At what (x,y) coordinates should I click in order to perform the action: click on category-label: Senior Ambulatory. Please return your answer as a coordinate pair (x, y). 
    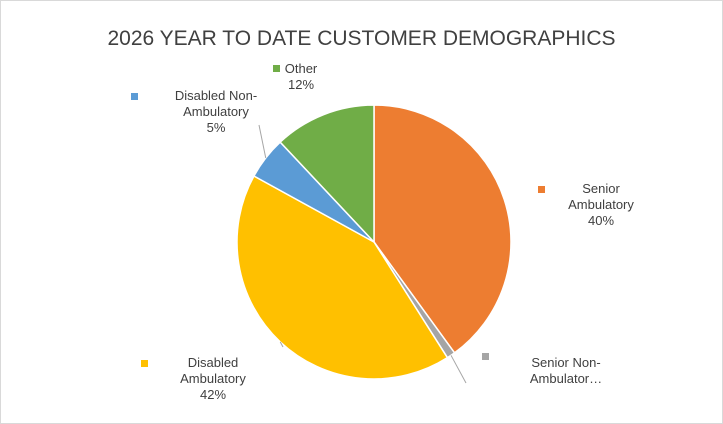
    Looking at the image, I should click on (601, 196).